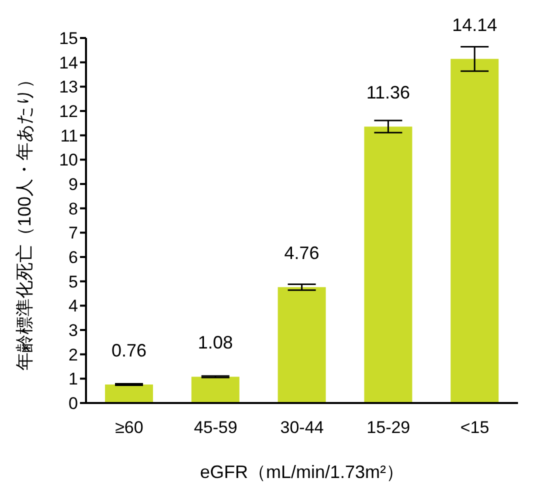  I want to click on y-tick-label: 7, so click(73, 233).